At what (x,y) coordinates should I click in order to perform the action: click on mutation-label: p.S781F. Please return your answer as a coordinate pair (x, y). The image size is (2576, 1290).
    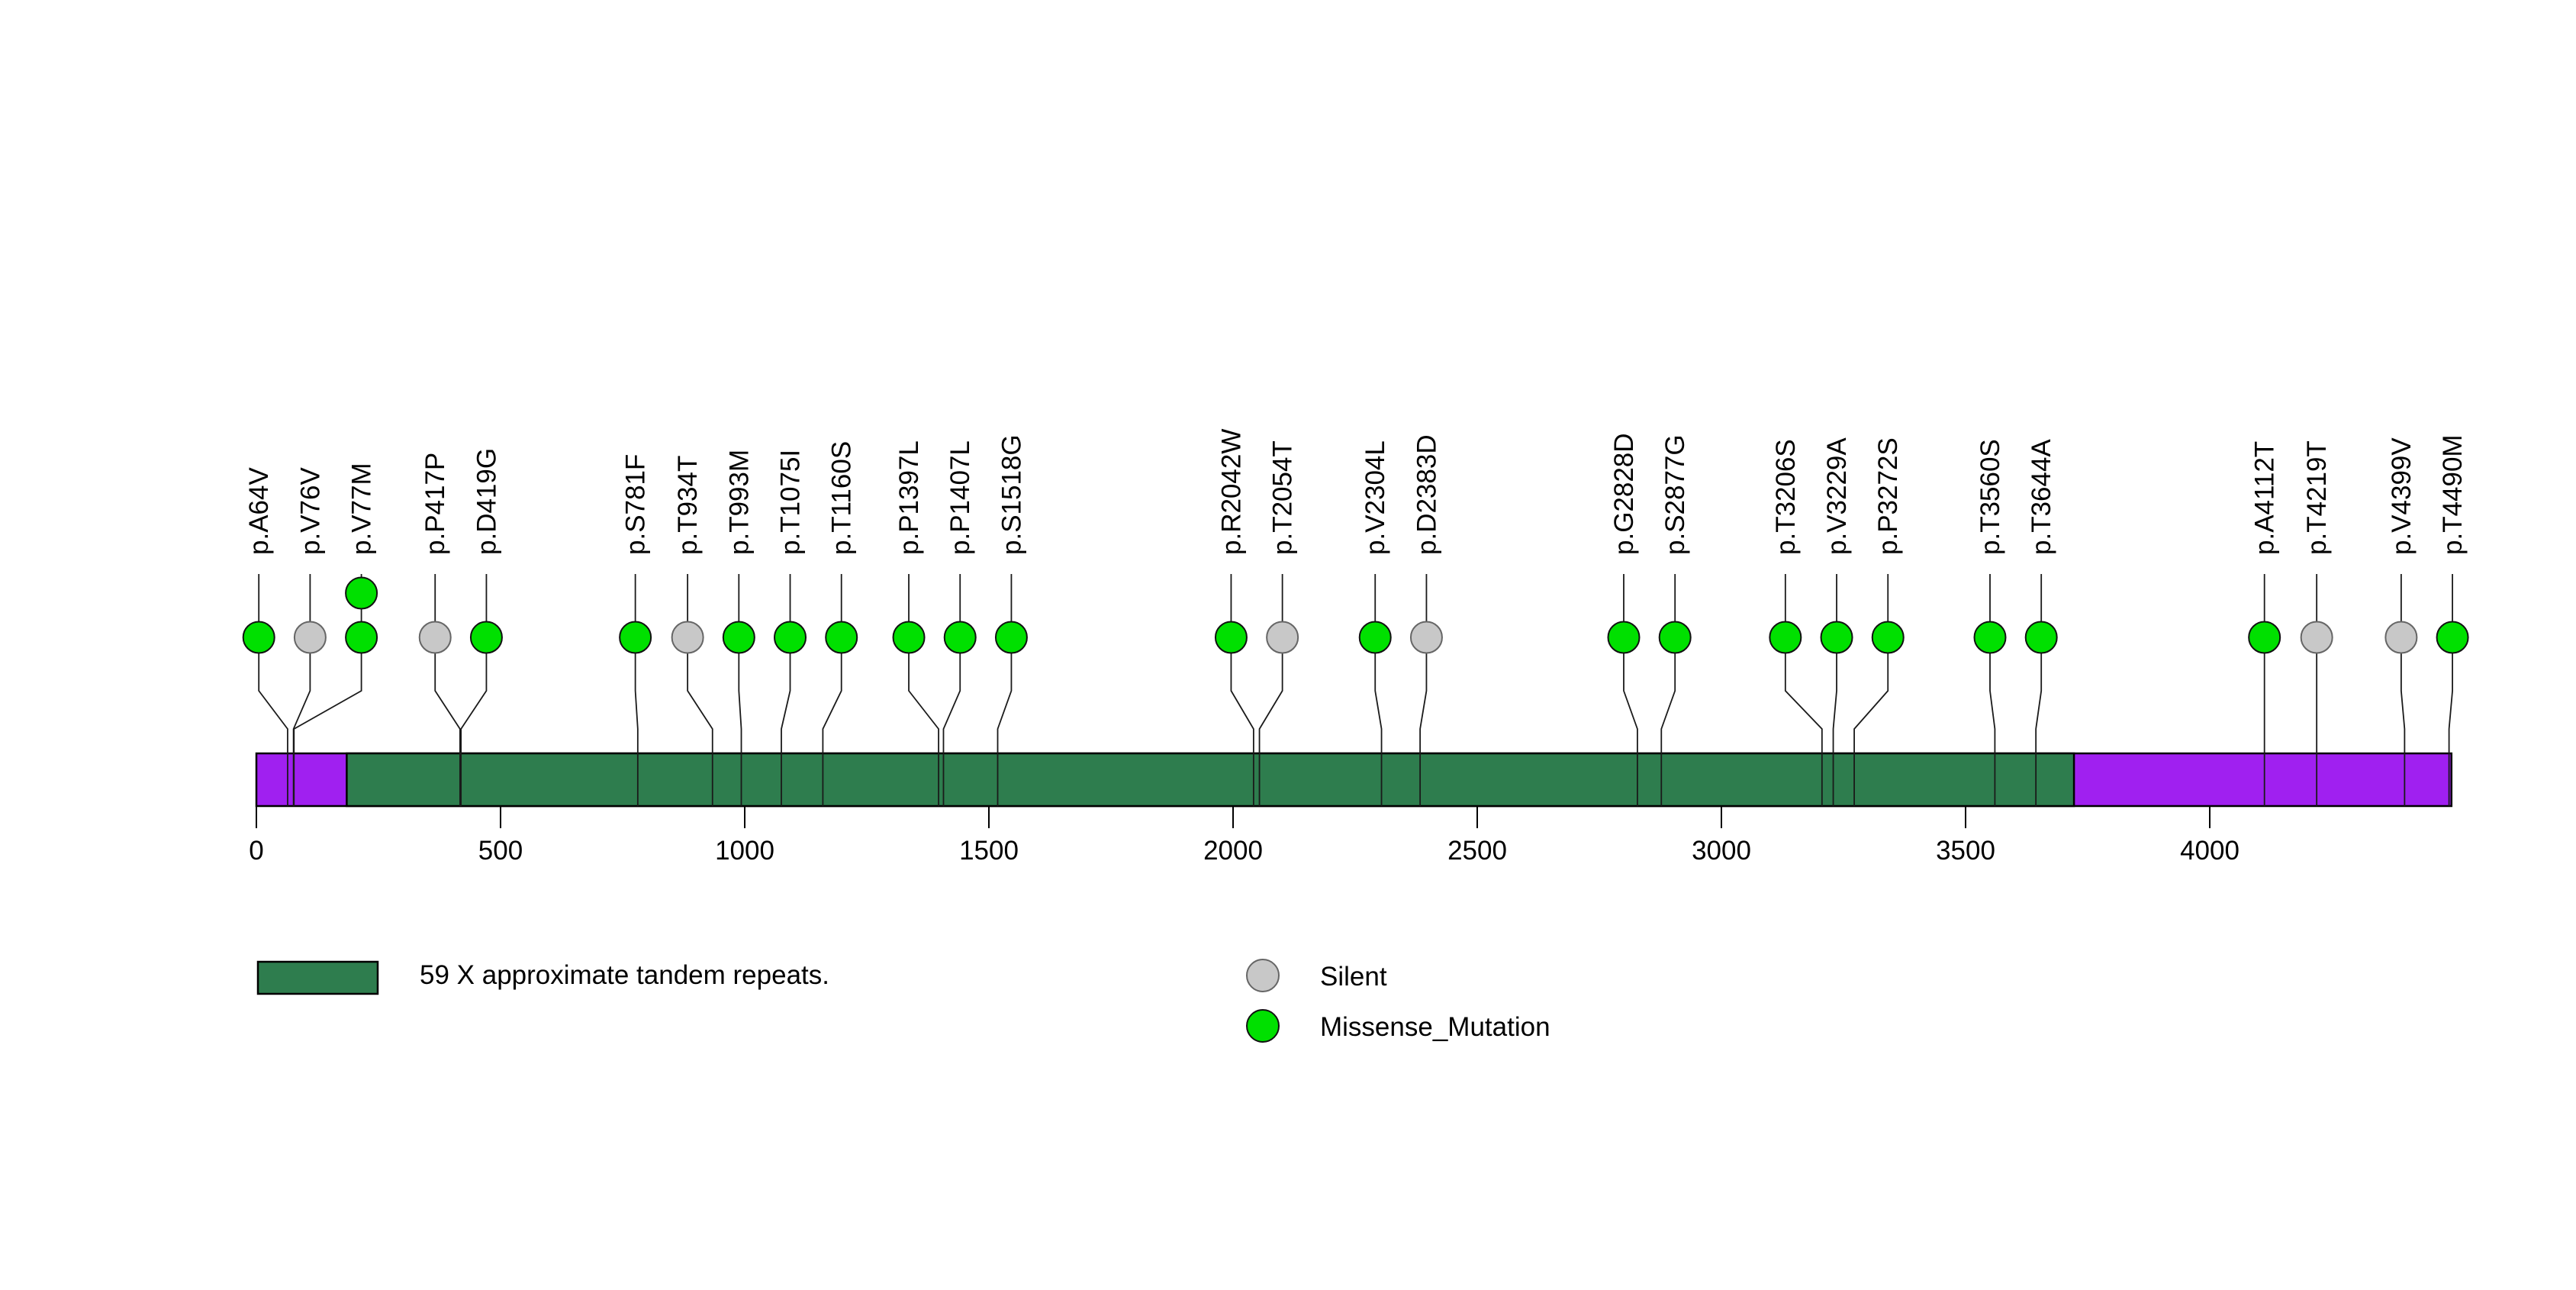
    Looking at the image, I should click on (636, 504).